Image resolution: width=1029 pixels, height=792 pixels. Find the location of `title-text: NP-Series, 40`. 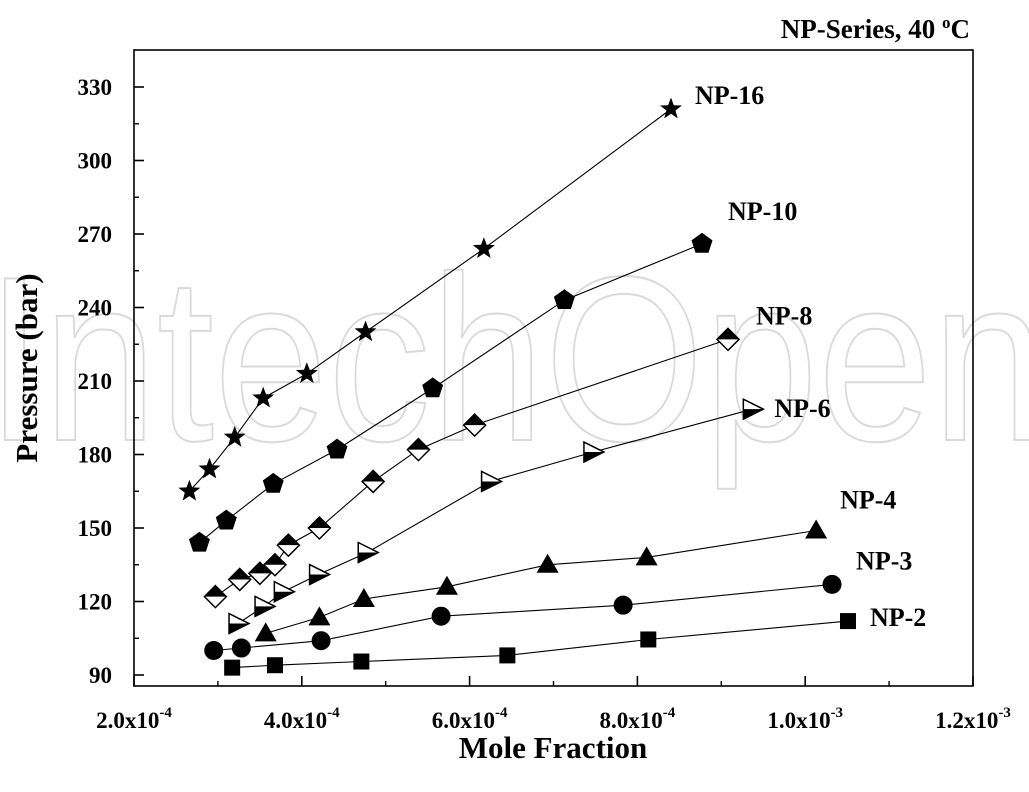

title-text: NP-Series, 40 is located at coordinates (861, 29).